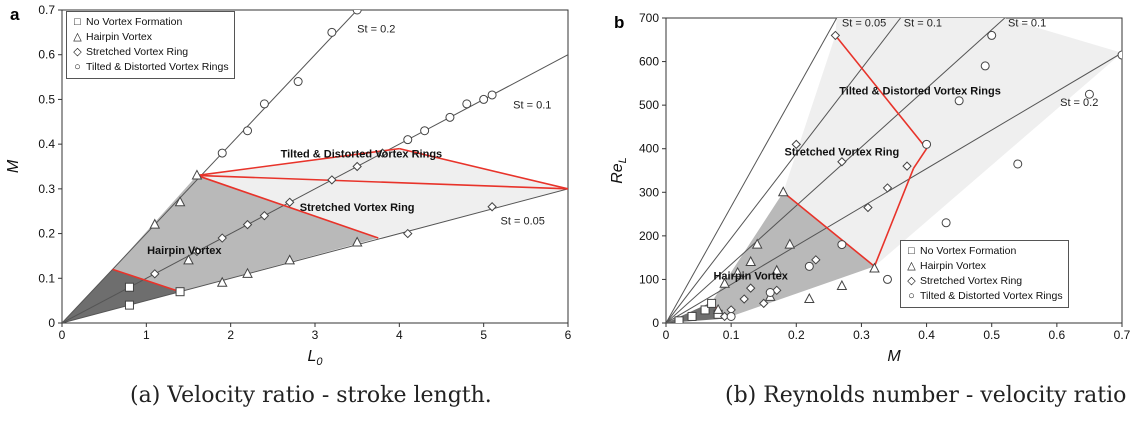  I want to click on y-tick-label: 0, so click(655, 323).